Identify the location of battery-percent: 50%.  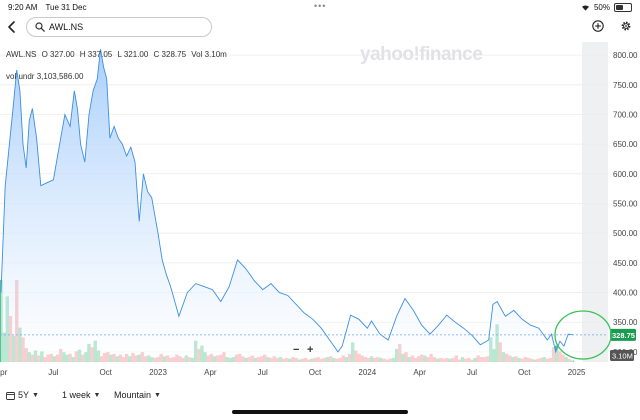
(601, 7).